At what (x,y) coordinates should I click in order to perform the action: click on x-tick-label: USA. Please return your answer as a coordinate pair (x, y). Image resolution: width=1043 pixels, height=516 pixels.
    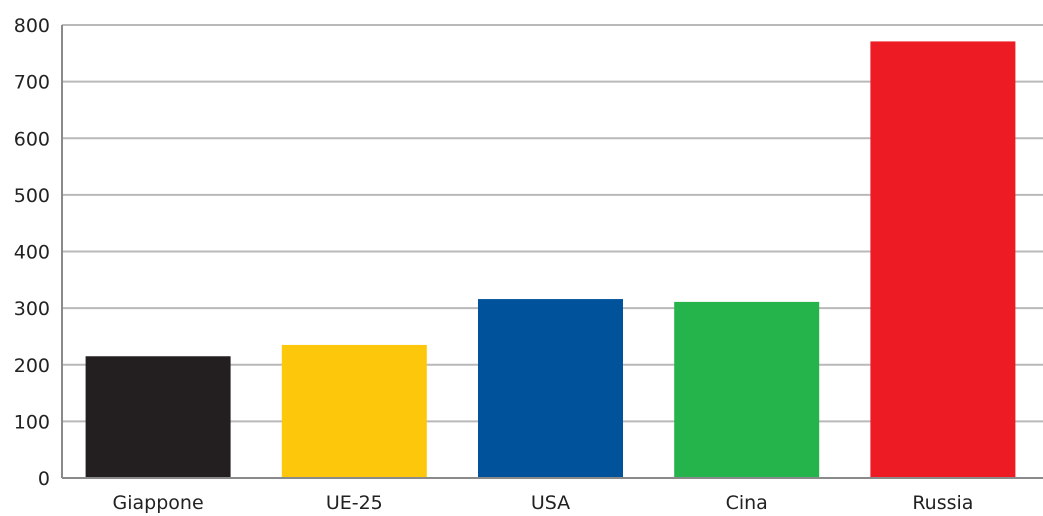
    Looking at the image, I should click on (550, 503).